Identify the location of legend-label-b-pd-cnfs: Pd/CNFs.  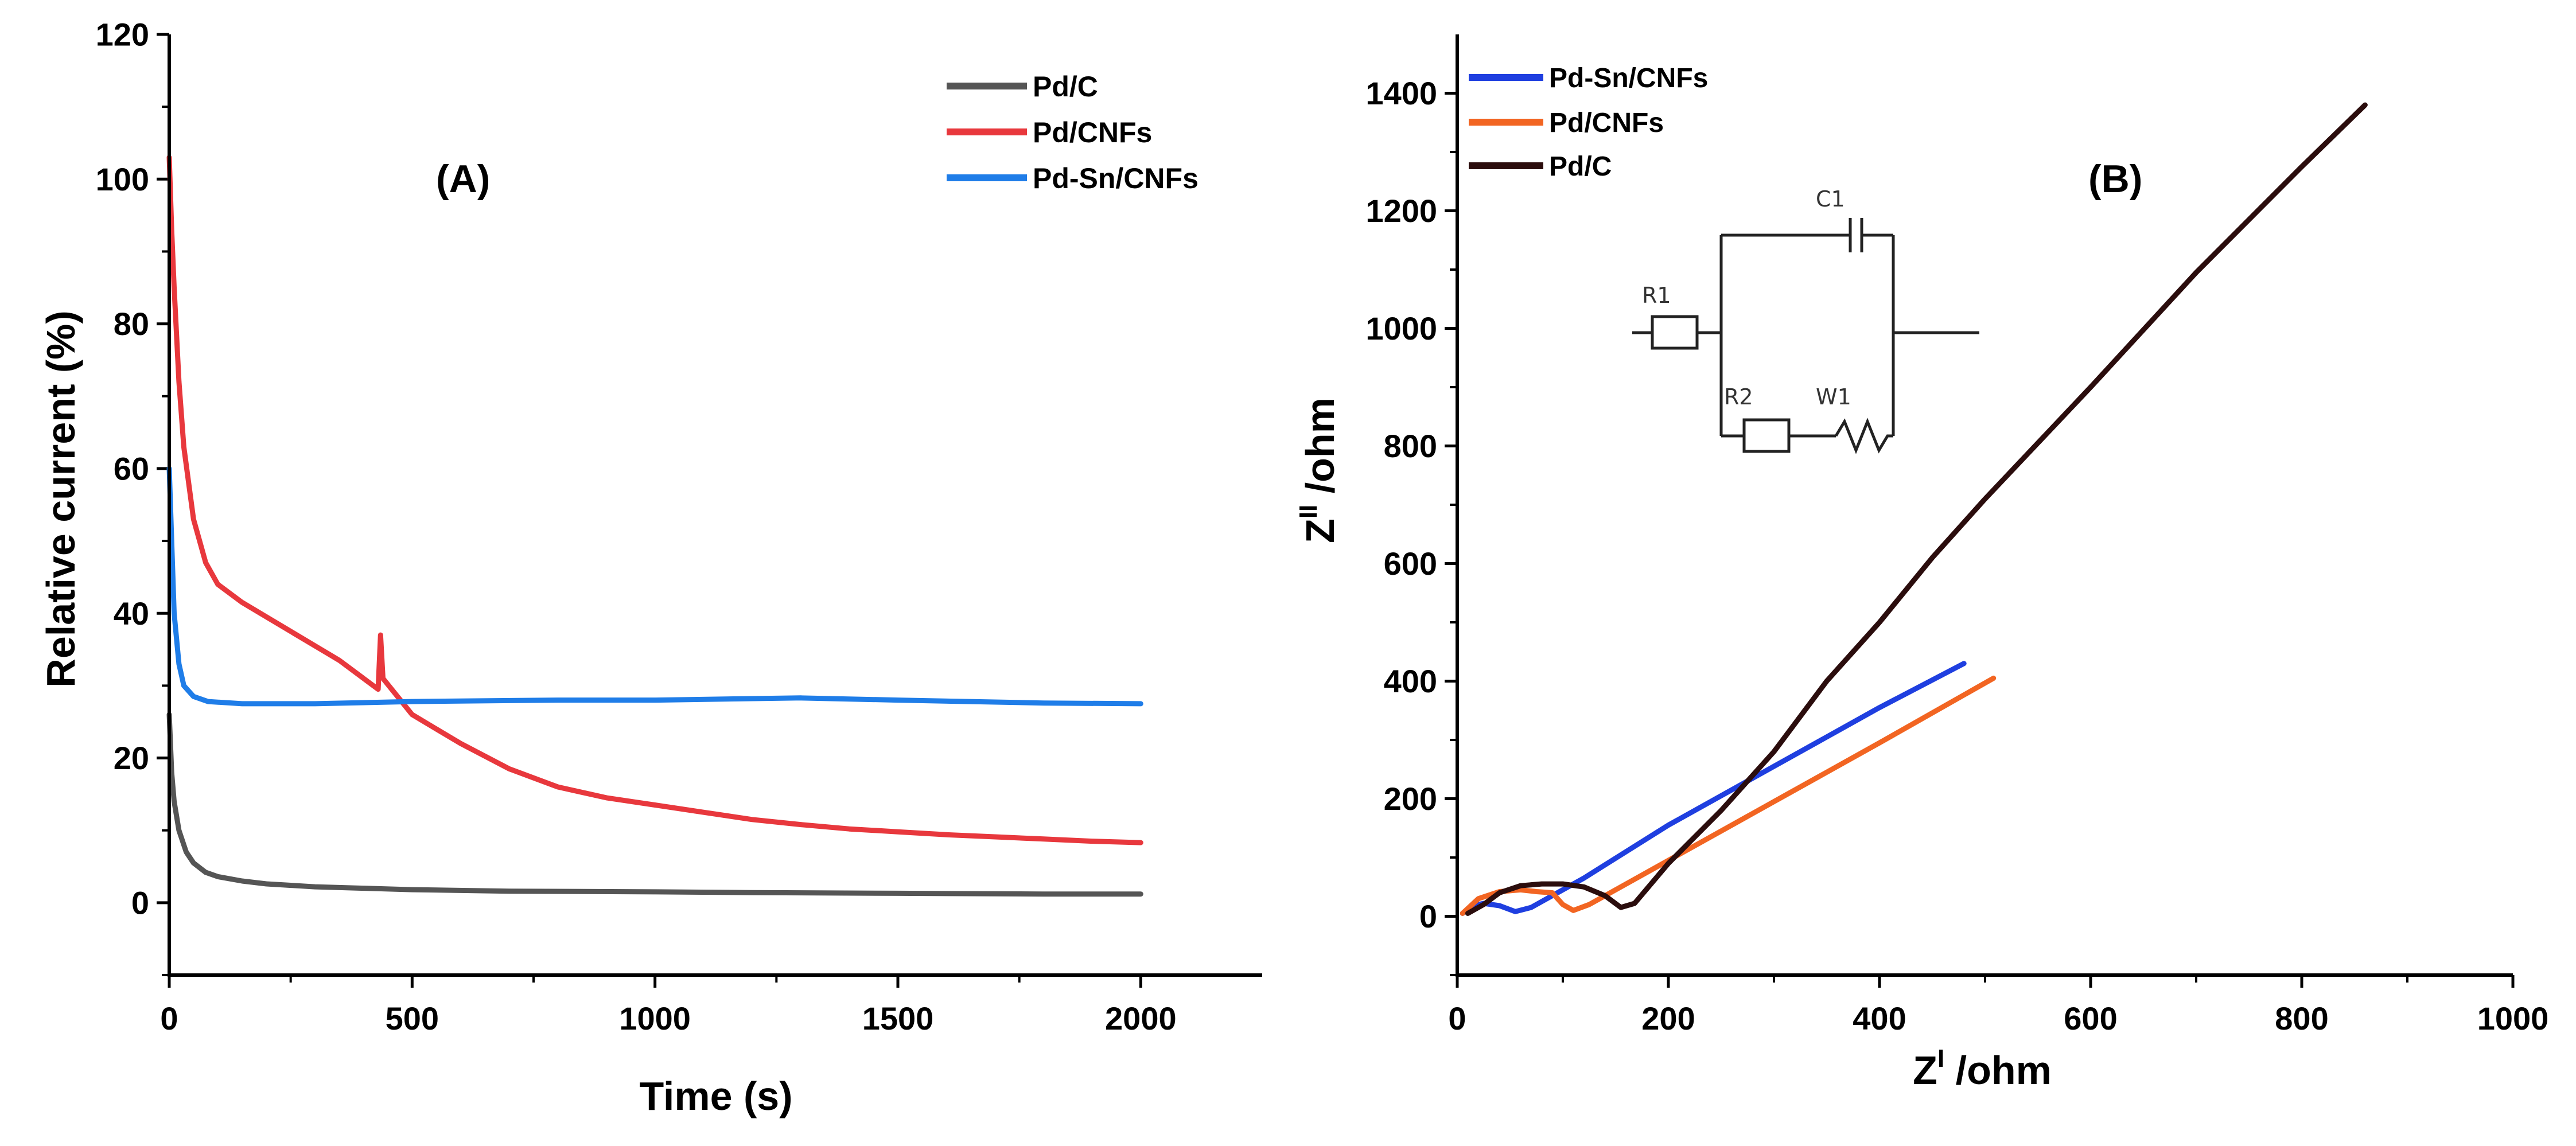
(1606, 123).